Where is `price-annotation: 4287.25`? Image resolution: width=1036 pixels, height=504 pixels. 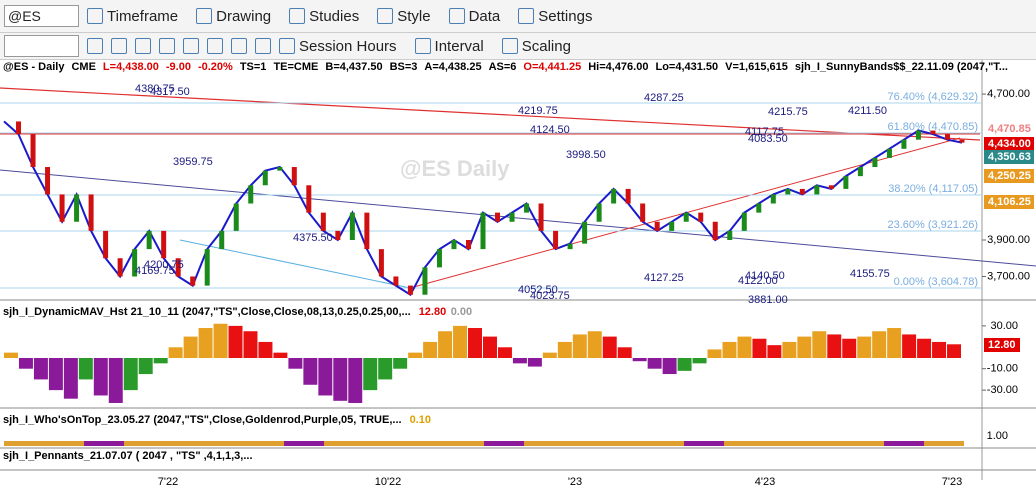 price-annotation: 4287.25 is located at coordinates (664, 98).